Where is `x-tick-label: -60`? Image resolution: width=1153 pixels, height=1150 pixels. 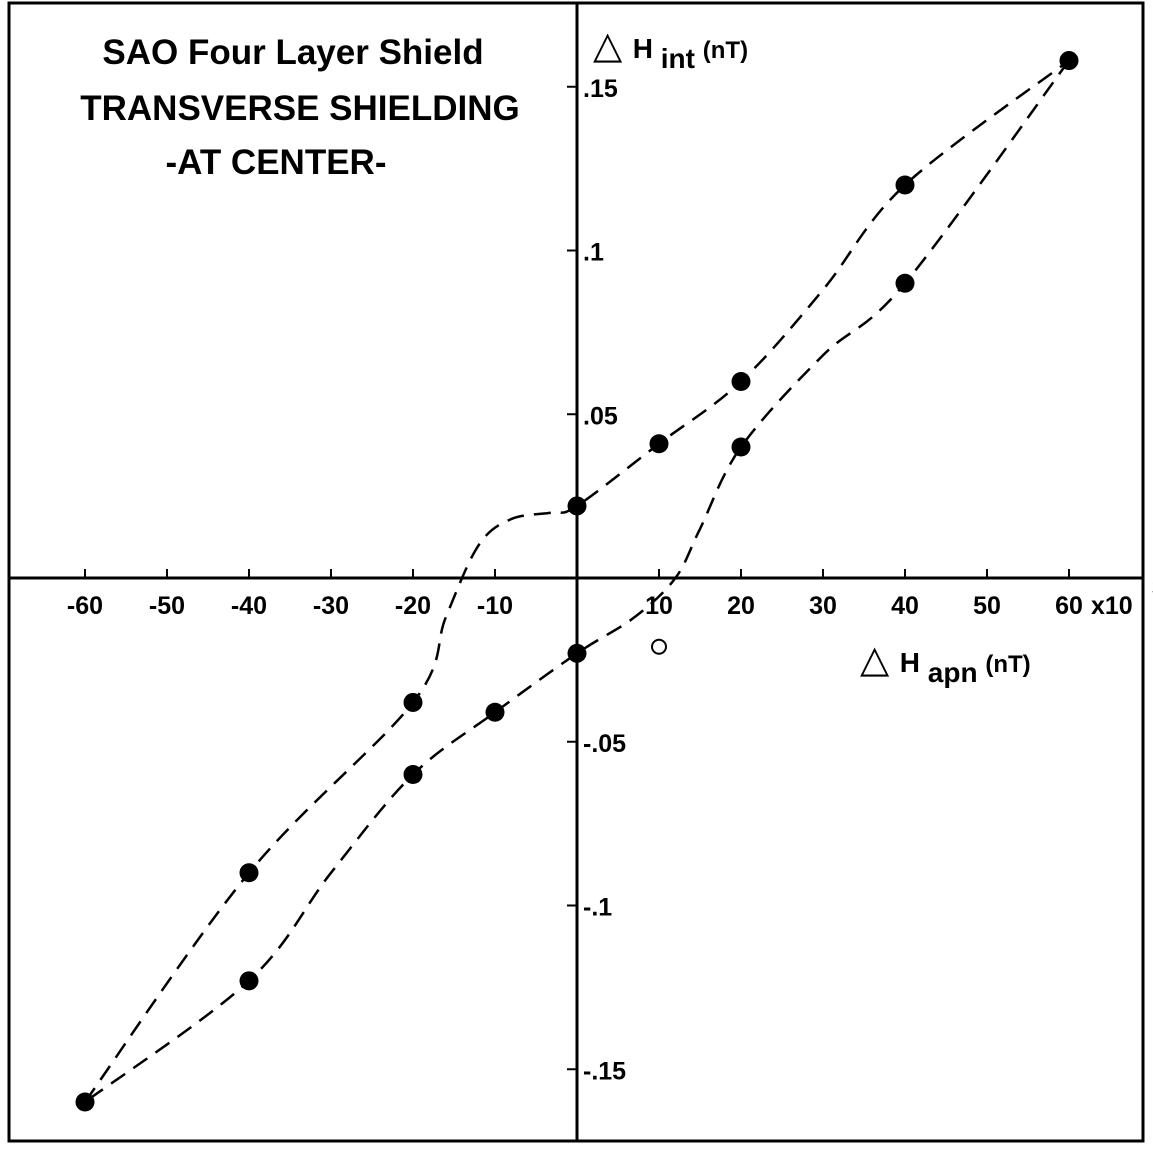
x-tick-label: -60 is located at coordinates (85, 606).